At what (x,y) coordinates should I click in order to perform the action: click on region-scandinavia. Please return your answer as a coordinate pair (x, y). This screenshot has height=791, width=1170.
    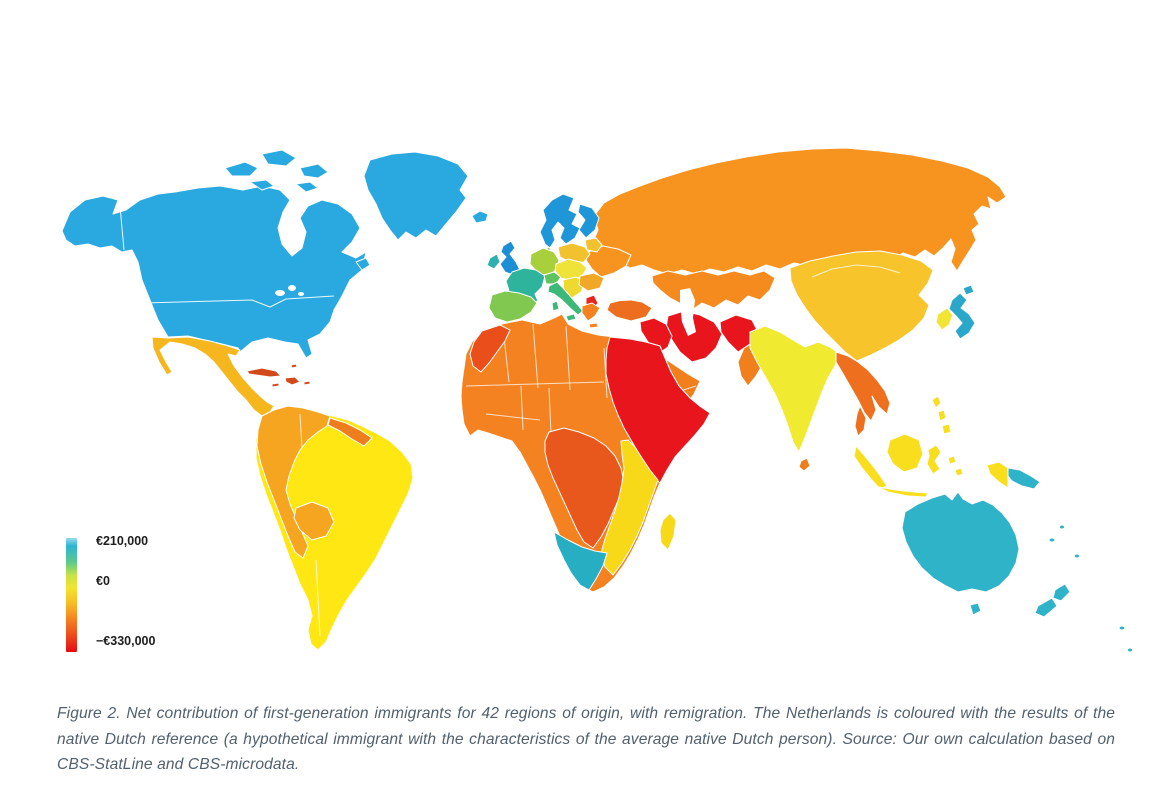
    Looking at the image, I should click on (560, 221).